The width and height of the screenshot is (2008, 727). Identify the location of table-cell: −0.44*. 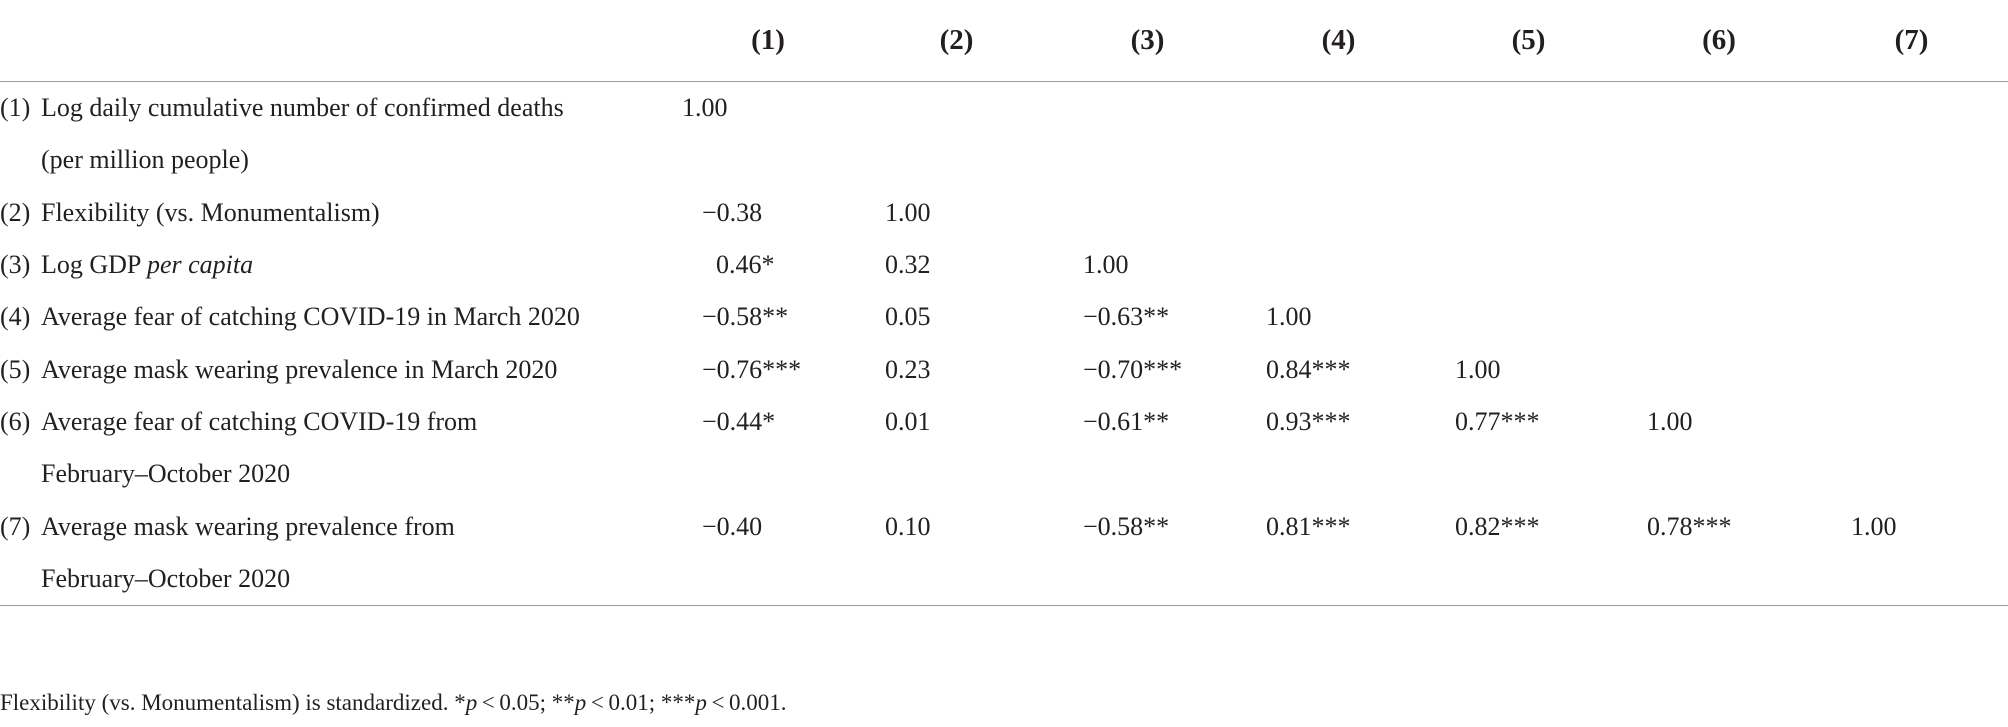
(739, 421).